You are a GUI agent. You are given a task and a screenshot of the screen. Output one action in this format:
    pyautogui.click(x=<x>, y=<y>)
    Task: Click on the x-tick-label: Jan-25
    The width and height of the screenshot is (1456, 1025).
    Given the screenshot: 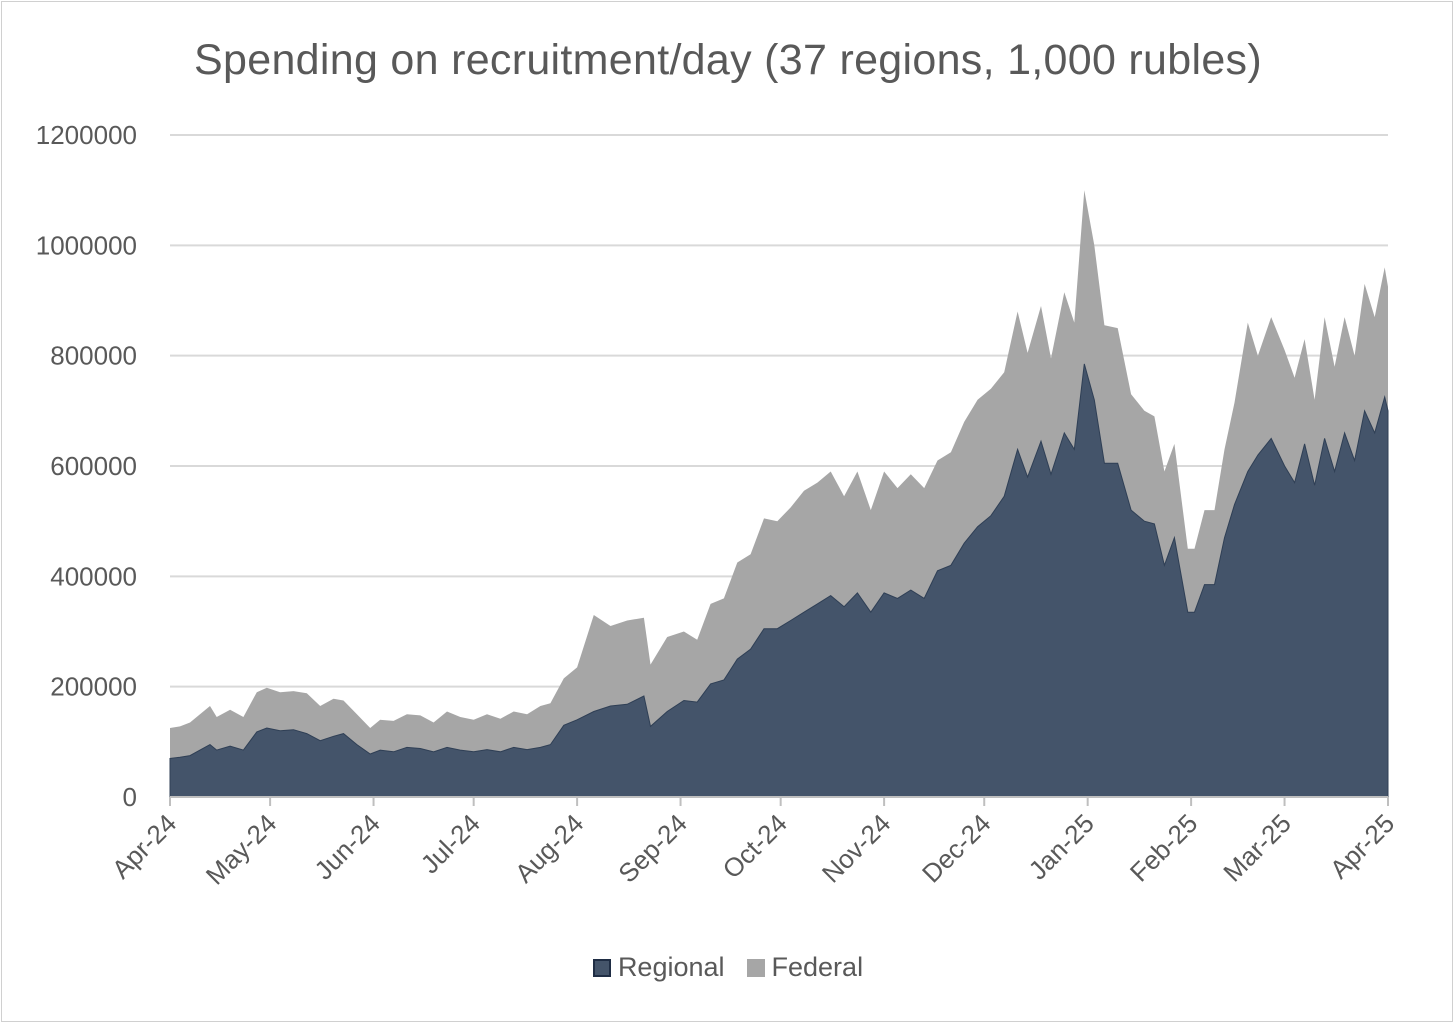 What is the action you would take?
    pyautogui.click(x=1060, y=846)
    